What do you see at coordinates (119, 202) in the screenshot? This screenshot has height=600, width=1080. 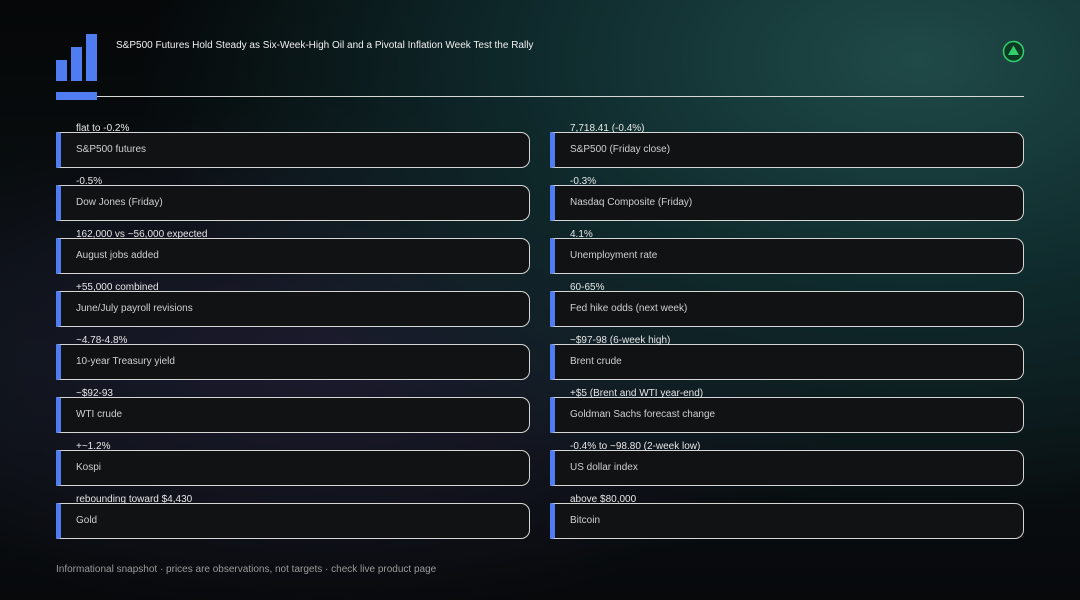 I see `metric-label: Dow Jones (Friday)` at bounding box center [119, 202].